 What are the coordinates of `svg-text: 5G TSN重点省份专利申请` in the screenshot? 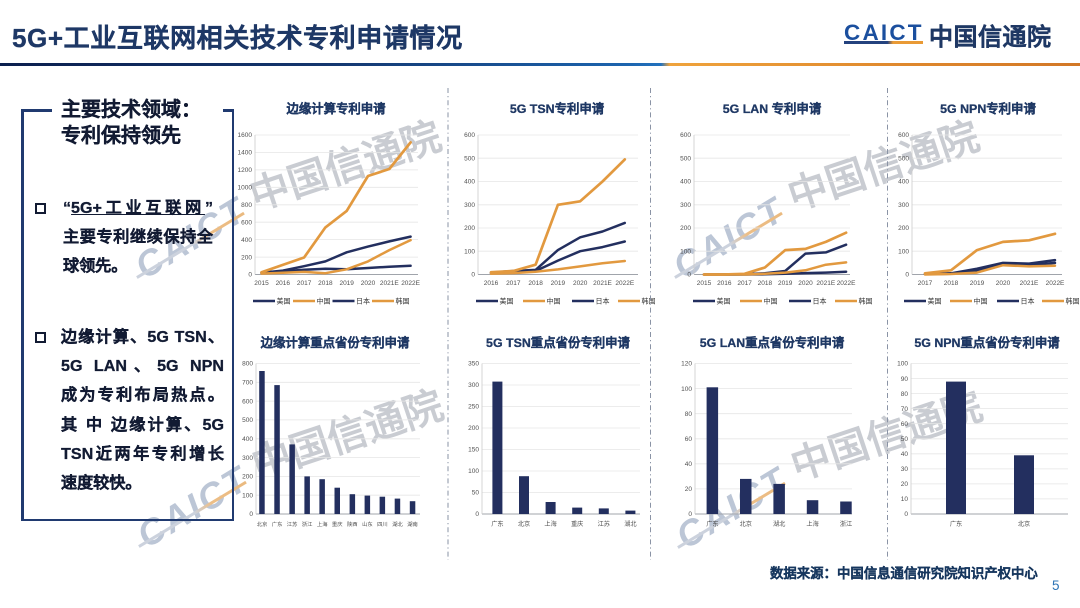 It's located at (558, 342).